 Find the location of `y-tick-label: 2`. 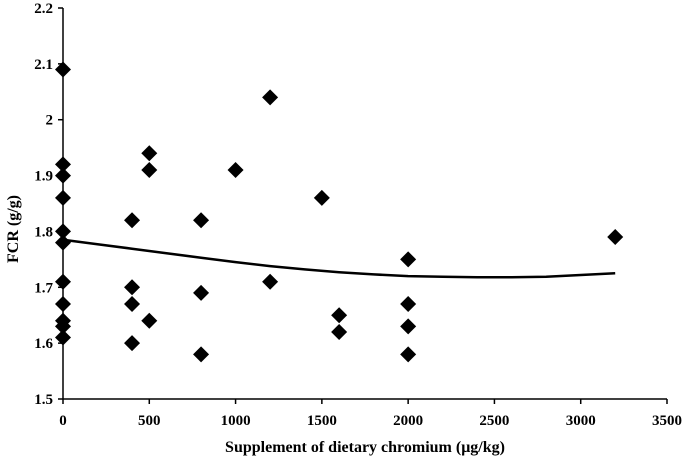

y-tick-label: 2 is located at coordinates (50, 121).